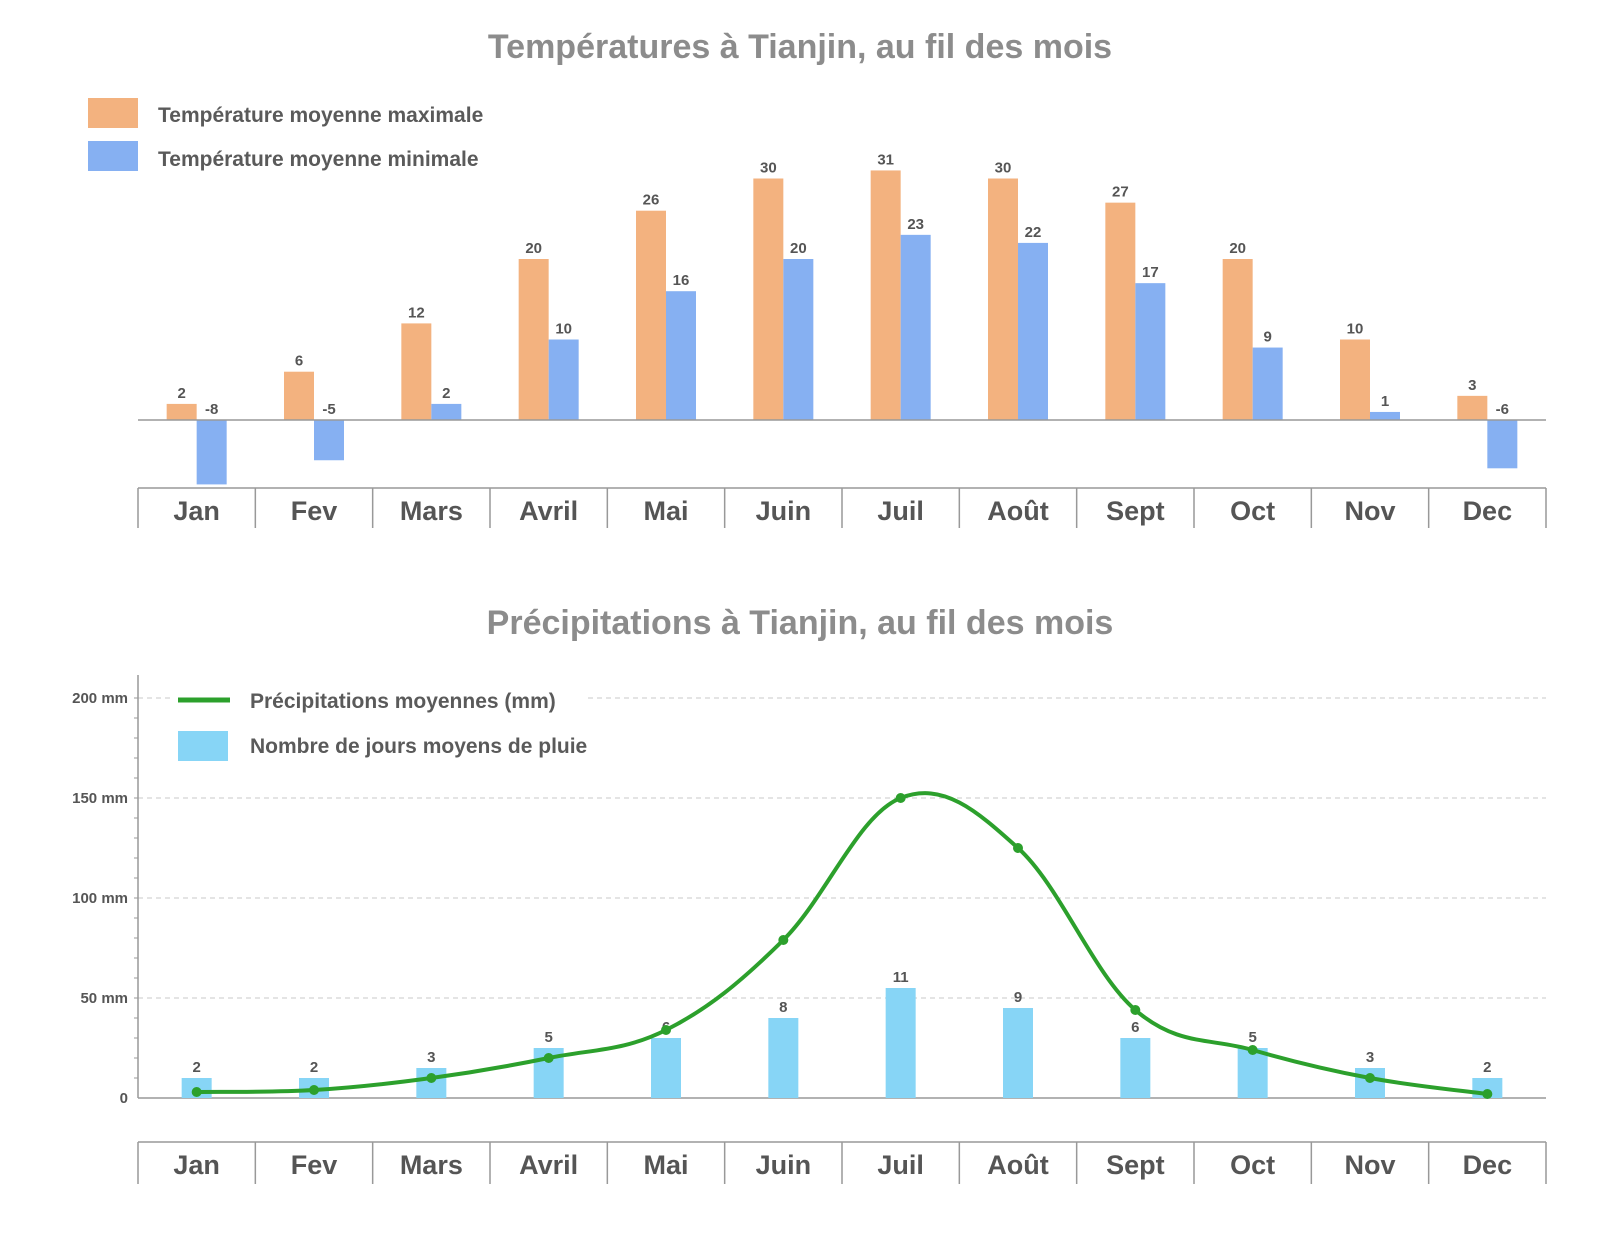 This screenshot has width=1600, height=1246. Describe the element at coordinates (329, 440) in the screenshot. I see `min-temp-bar-fev` at that location.